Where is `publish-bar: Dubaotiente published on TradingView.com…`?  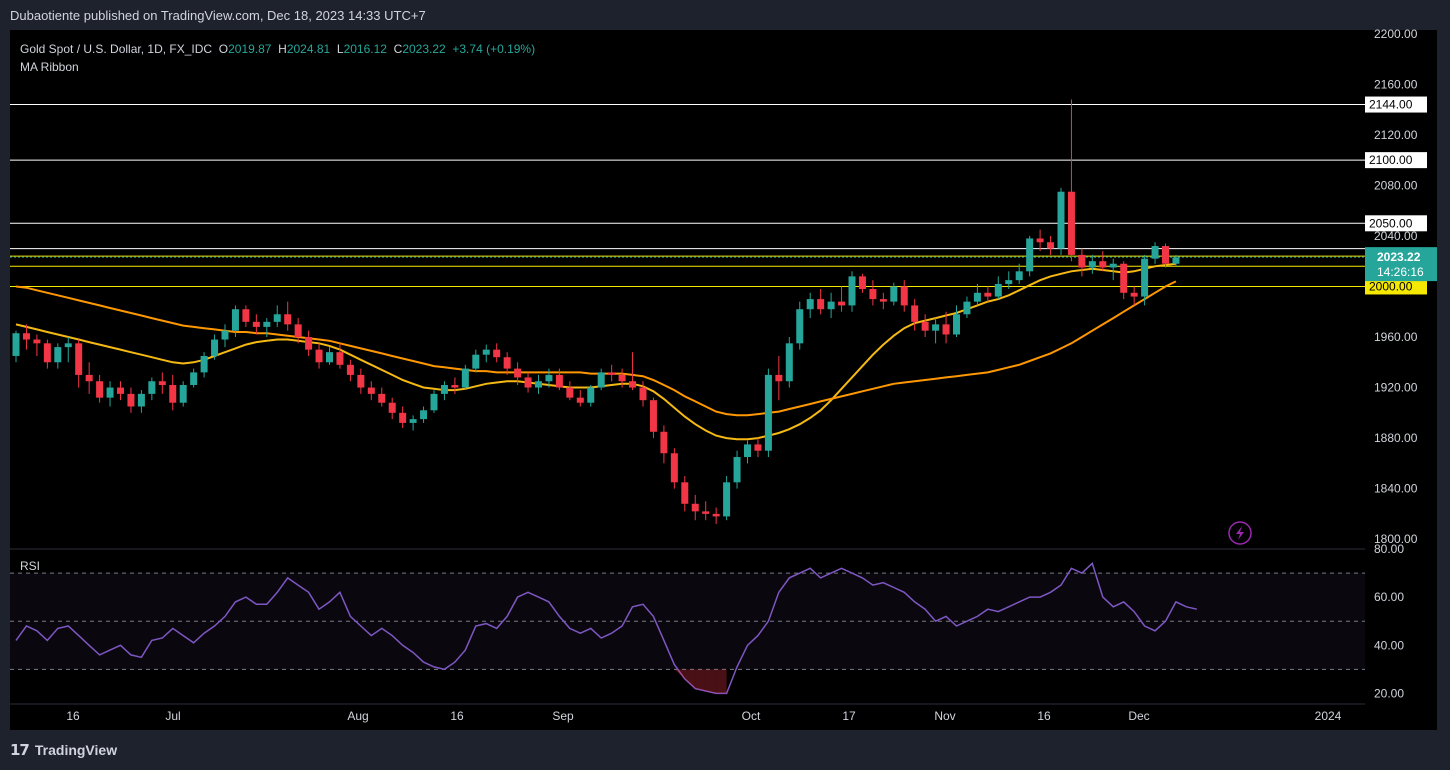
publish-bar: Dubaotiente published on TradingView.com… is located at coordinates (725, 15).